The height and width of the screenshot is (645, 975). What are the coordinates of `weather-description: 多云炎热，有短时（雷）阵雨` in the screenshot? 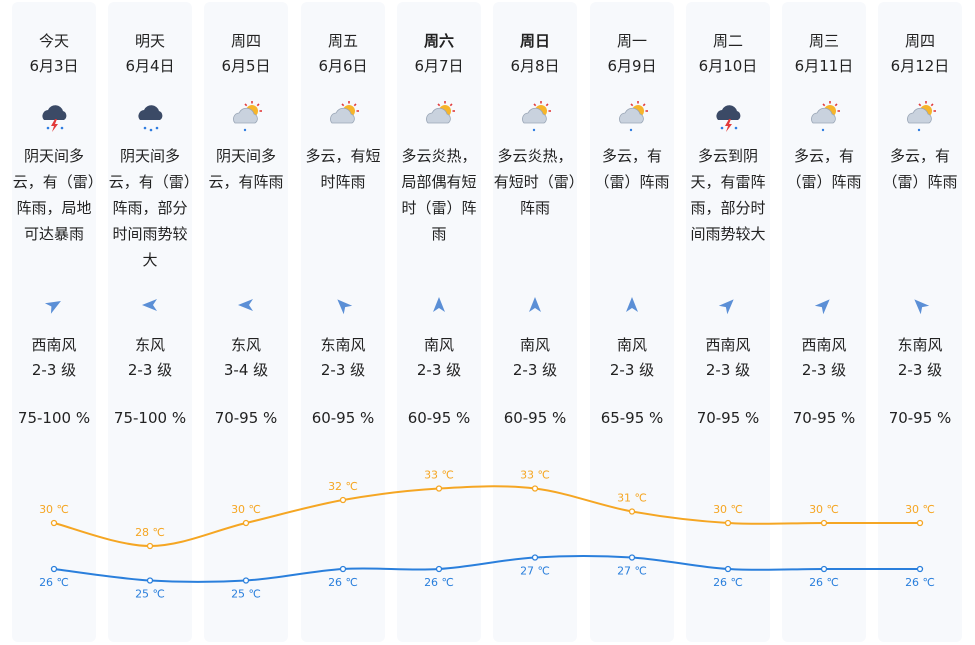 It's located at (535, 182).